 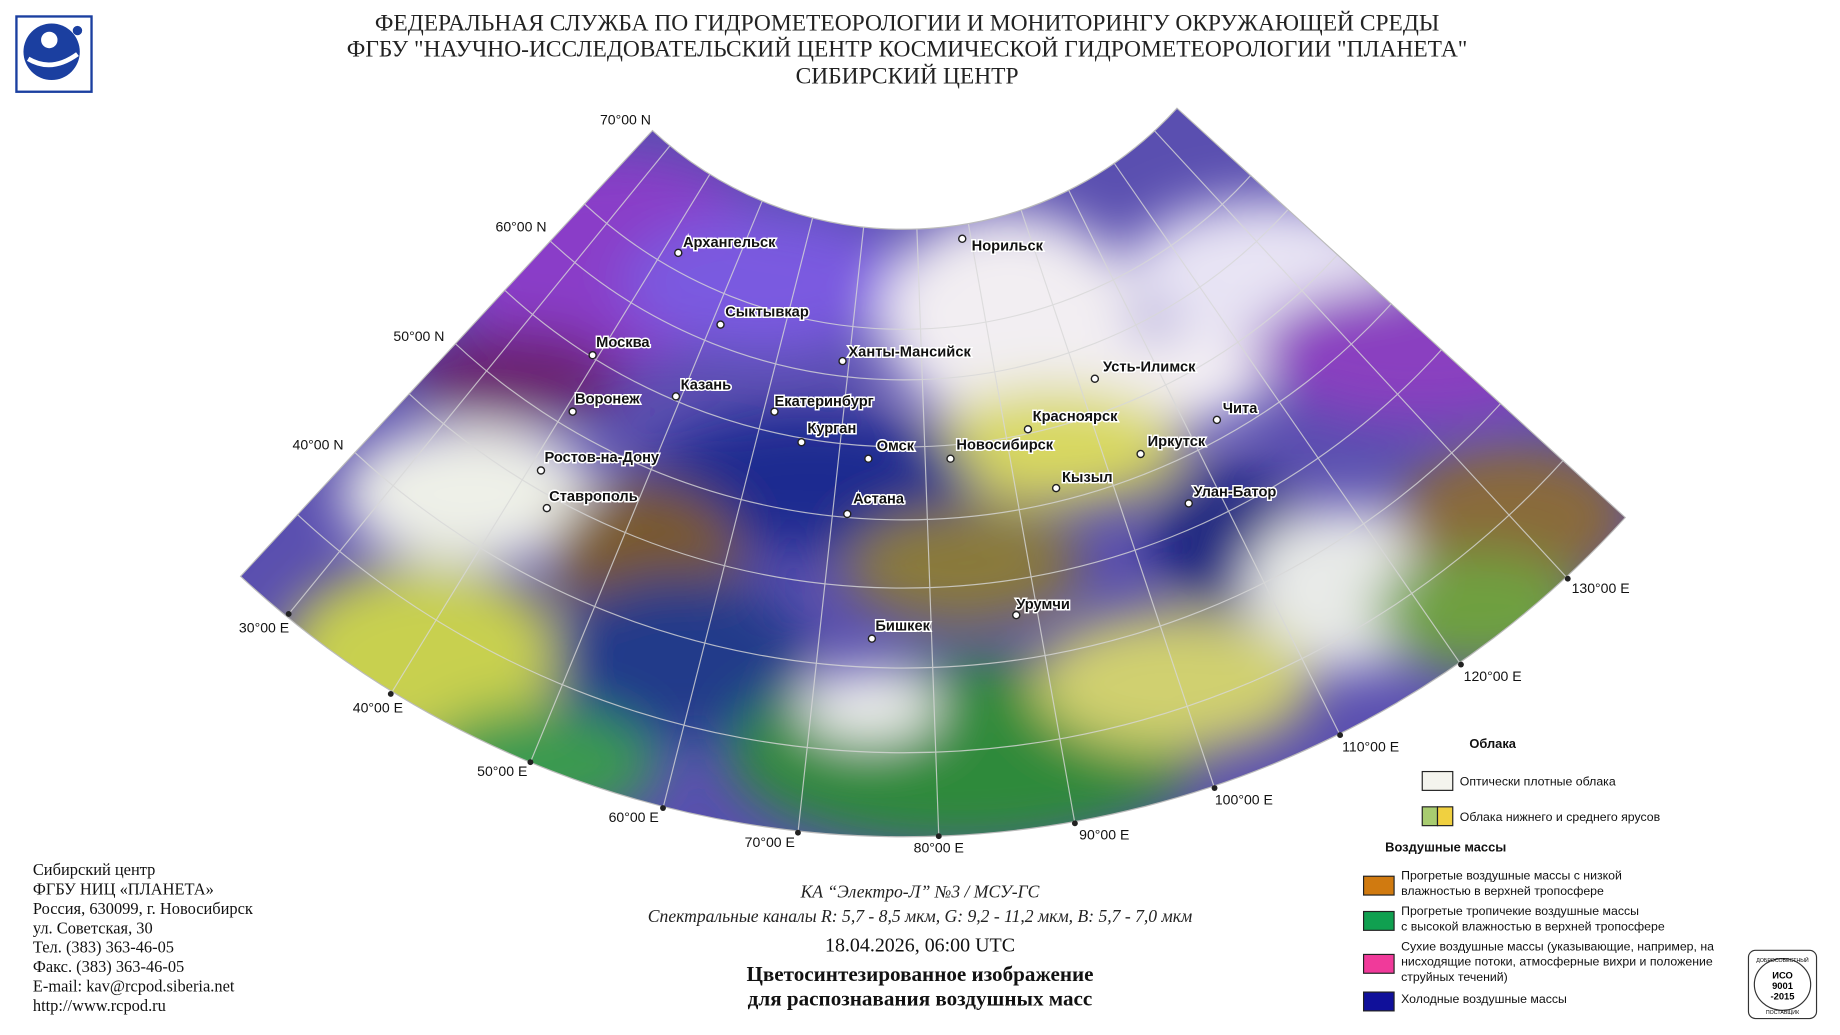 I want to click on badge-text: -2015, so click(x=1783, y=996).